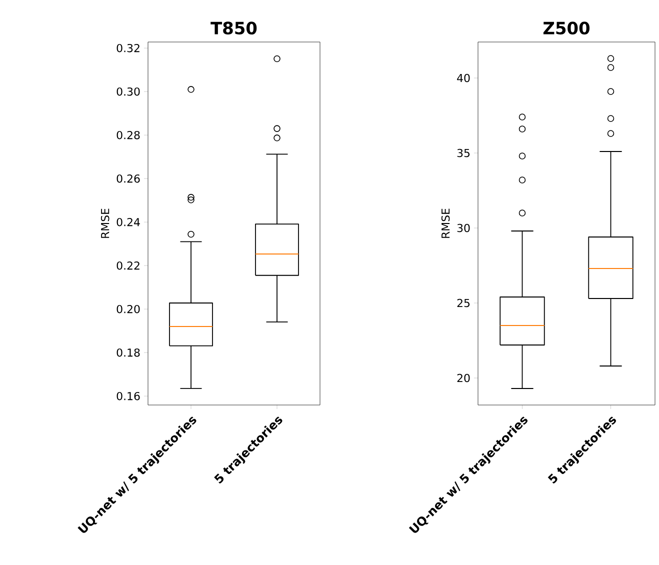 This screenshot has width=659, height=565. I want to click on y-tick-label: 0.16, so click(128, 396).